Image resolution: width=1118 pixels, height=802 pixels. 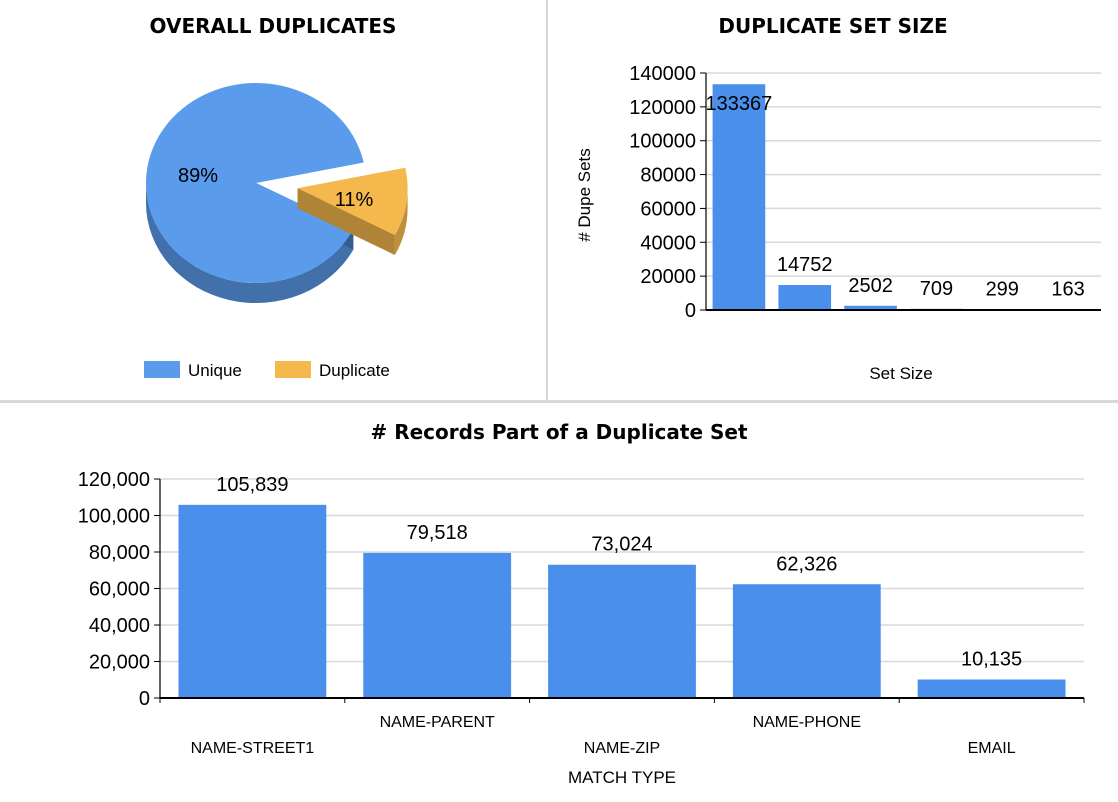 I want to click on records-category-label: NAME-PHONE, so click(x=807, y=722).